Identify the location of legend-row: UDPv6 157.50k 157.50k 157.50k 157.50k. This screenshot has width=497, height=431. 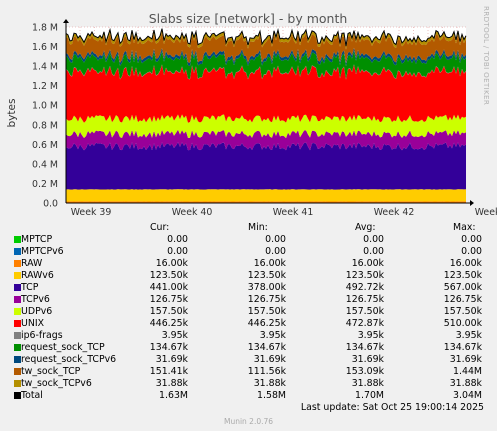
(248, 312).